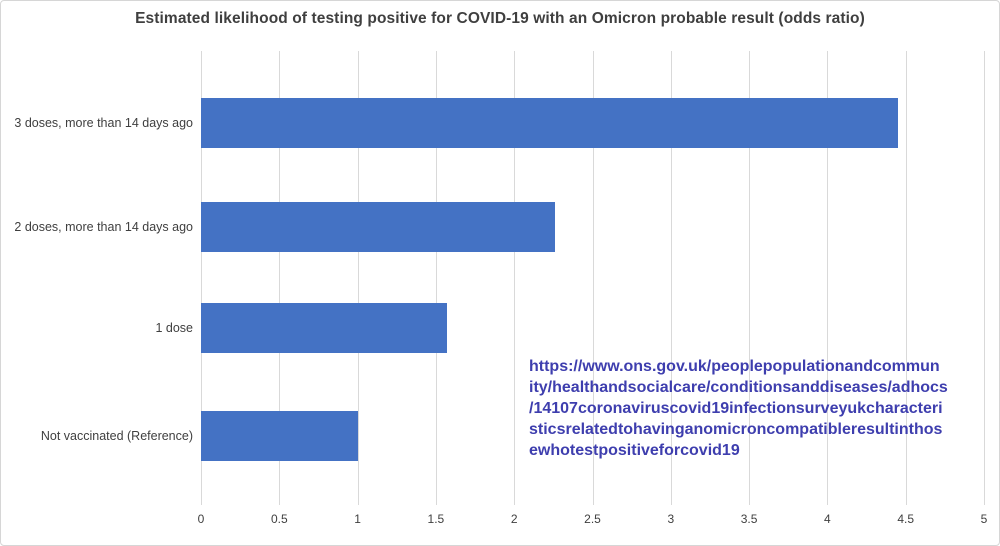 The image size is (1000, 546). I want to click on x-tick-label: 2.5, so click(592, 519).